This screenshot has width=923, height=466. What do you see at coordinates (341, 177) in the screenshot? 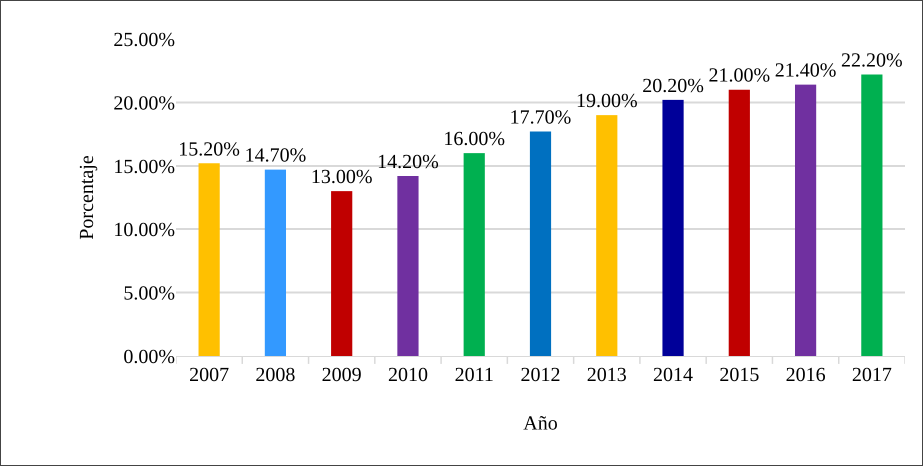
I see `data-label: 13.00%` at bounding box center [341, 177].